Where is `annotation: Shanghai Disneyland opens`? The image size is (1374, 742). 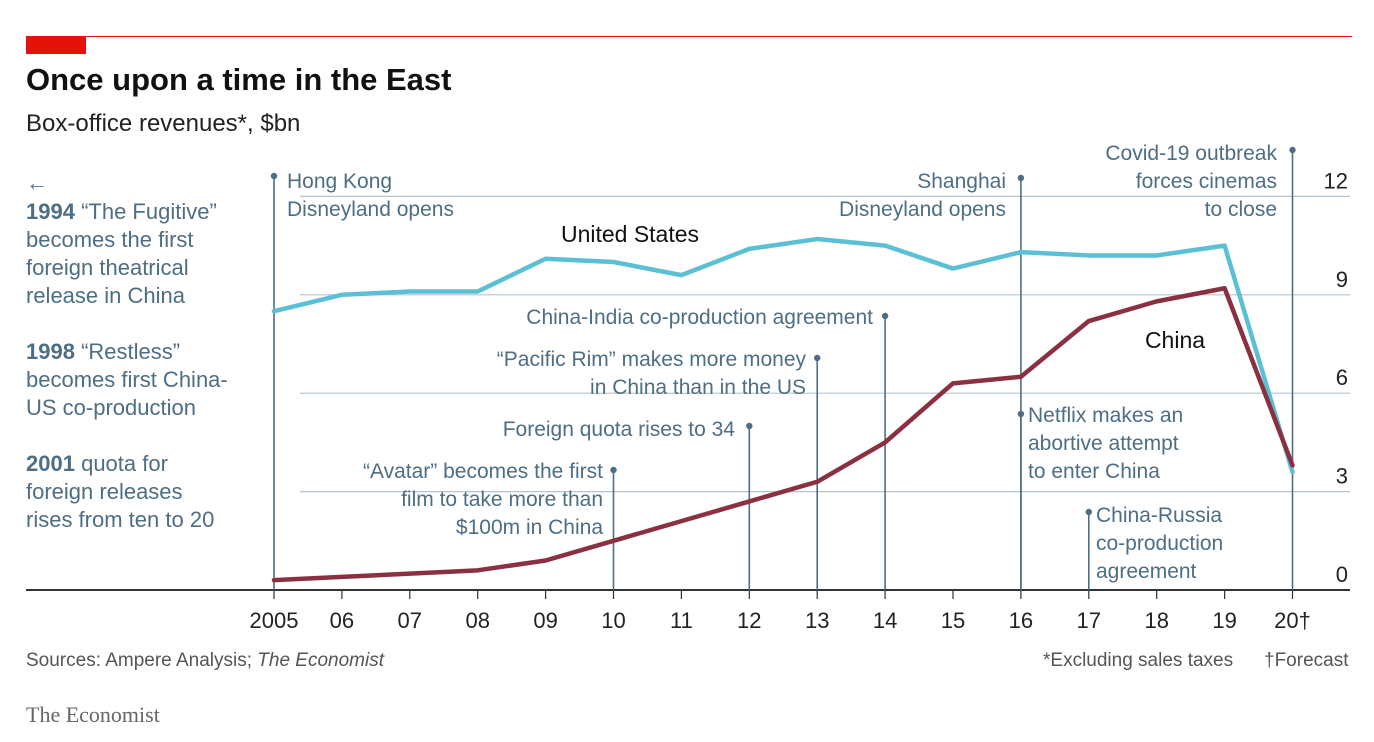 annotation: Shanghai Disneyland opens is located at coordinates (932, 380).